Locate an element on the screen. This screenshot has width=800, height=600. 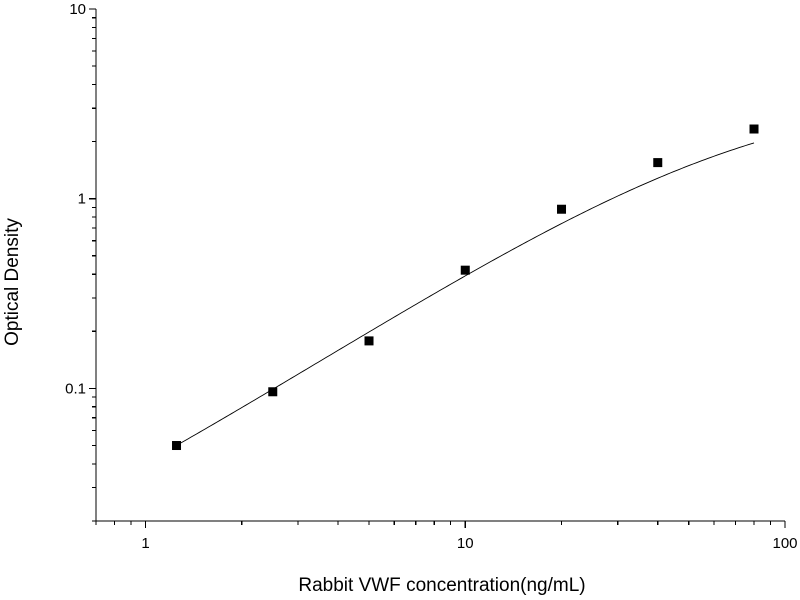
y-tick-label: 0.1 is located at coordinates (75, 388).